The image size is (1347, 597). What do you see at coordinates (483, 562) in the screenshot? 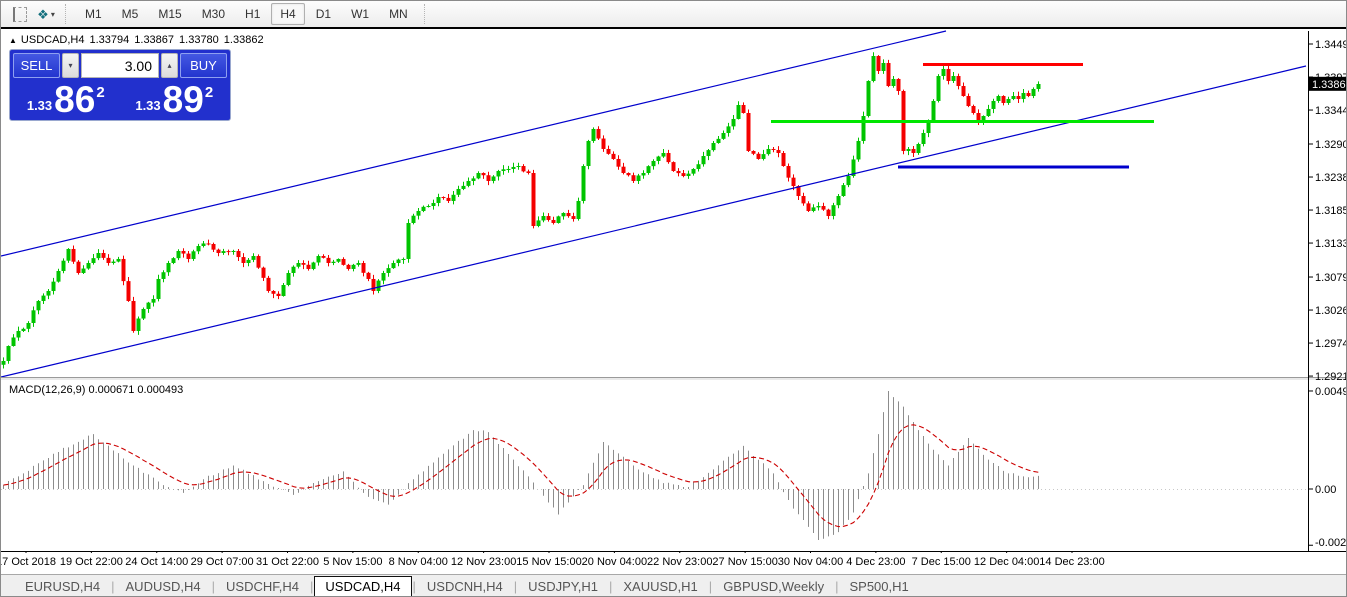
I see `time-tick-label: 12 Nov 23:00` at bounding box center [483, 562].